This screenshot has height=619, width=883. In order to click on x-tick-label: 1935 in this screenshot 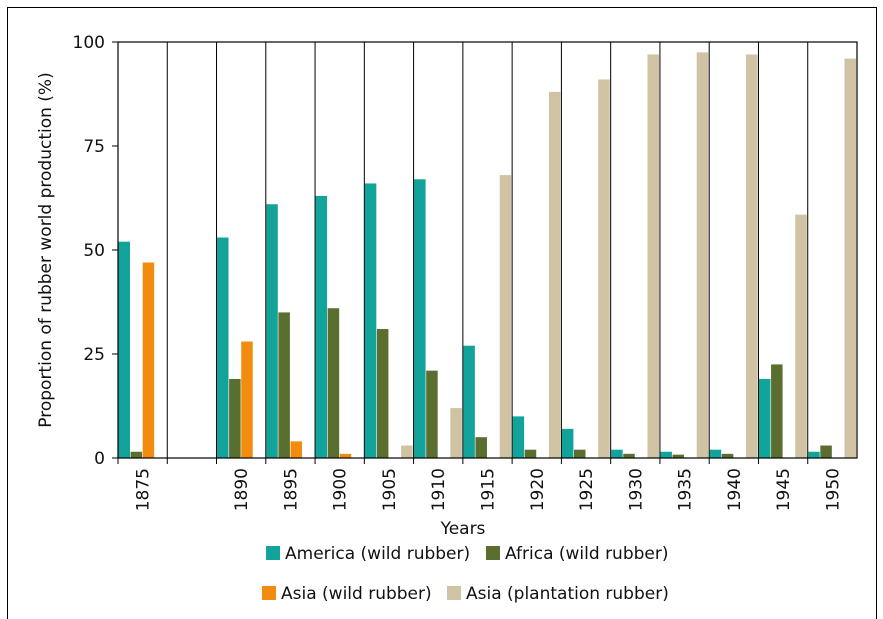, I will do `click(686, 489)`.